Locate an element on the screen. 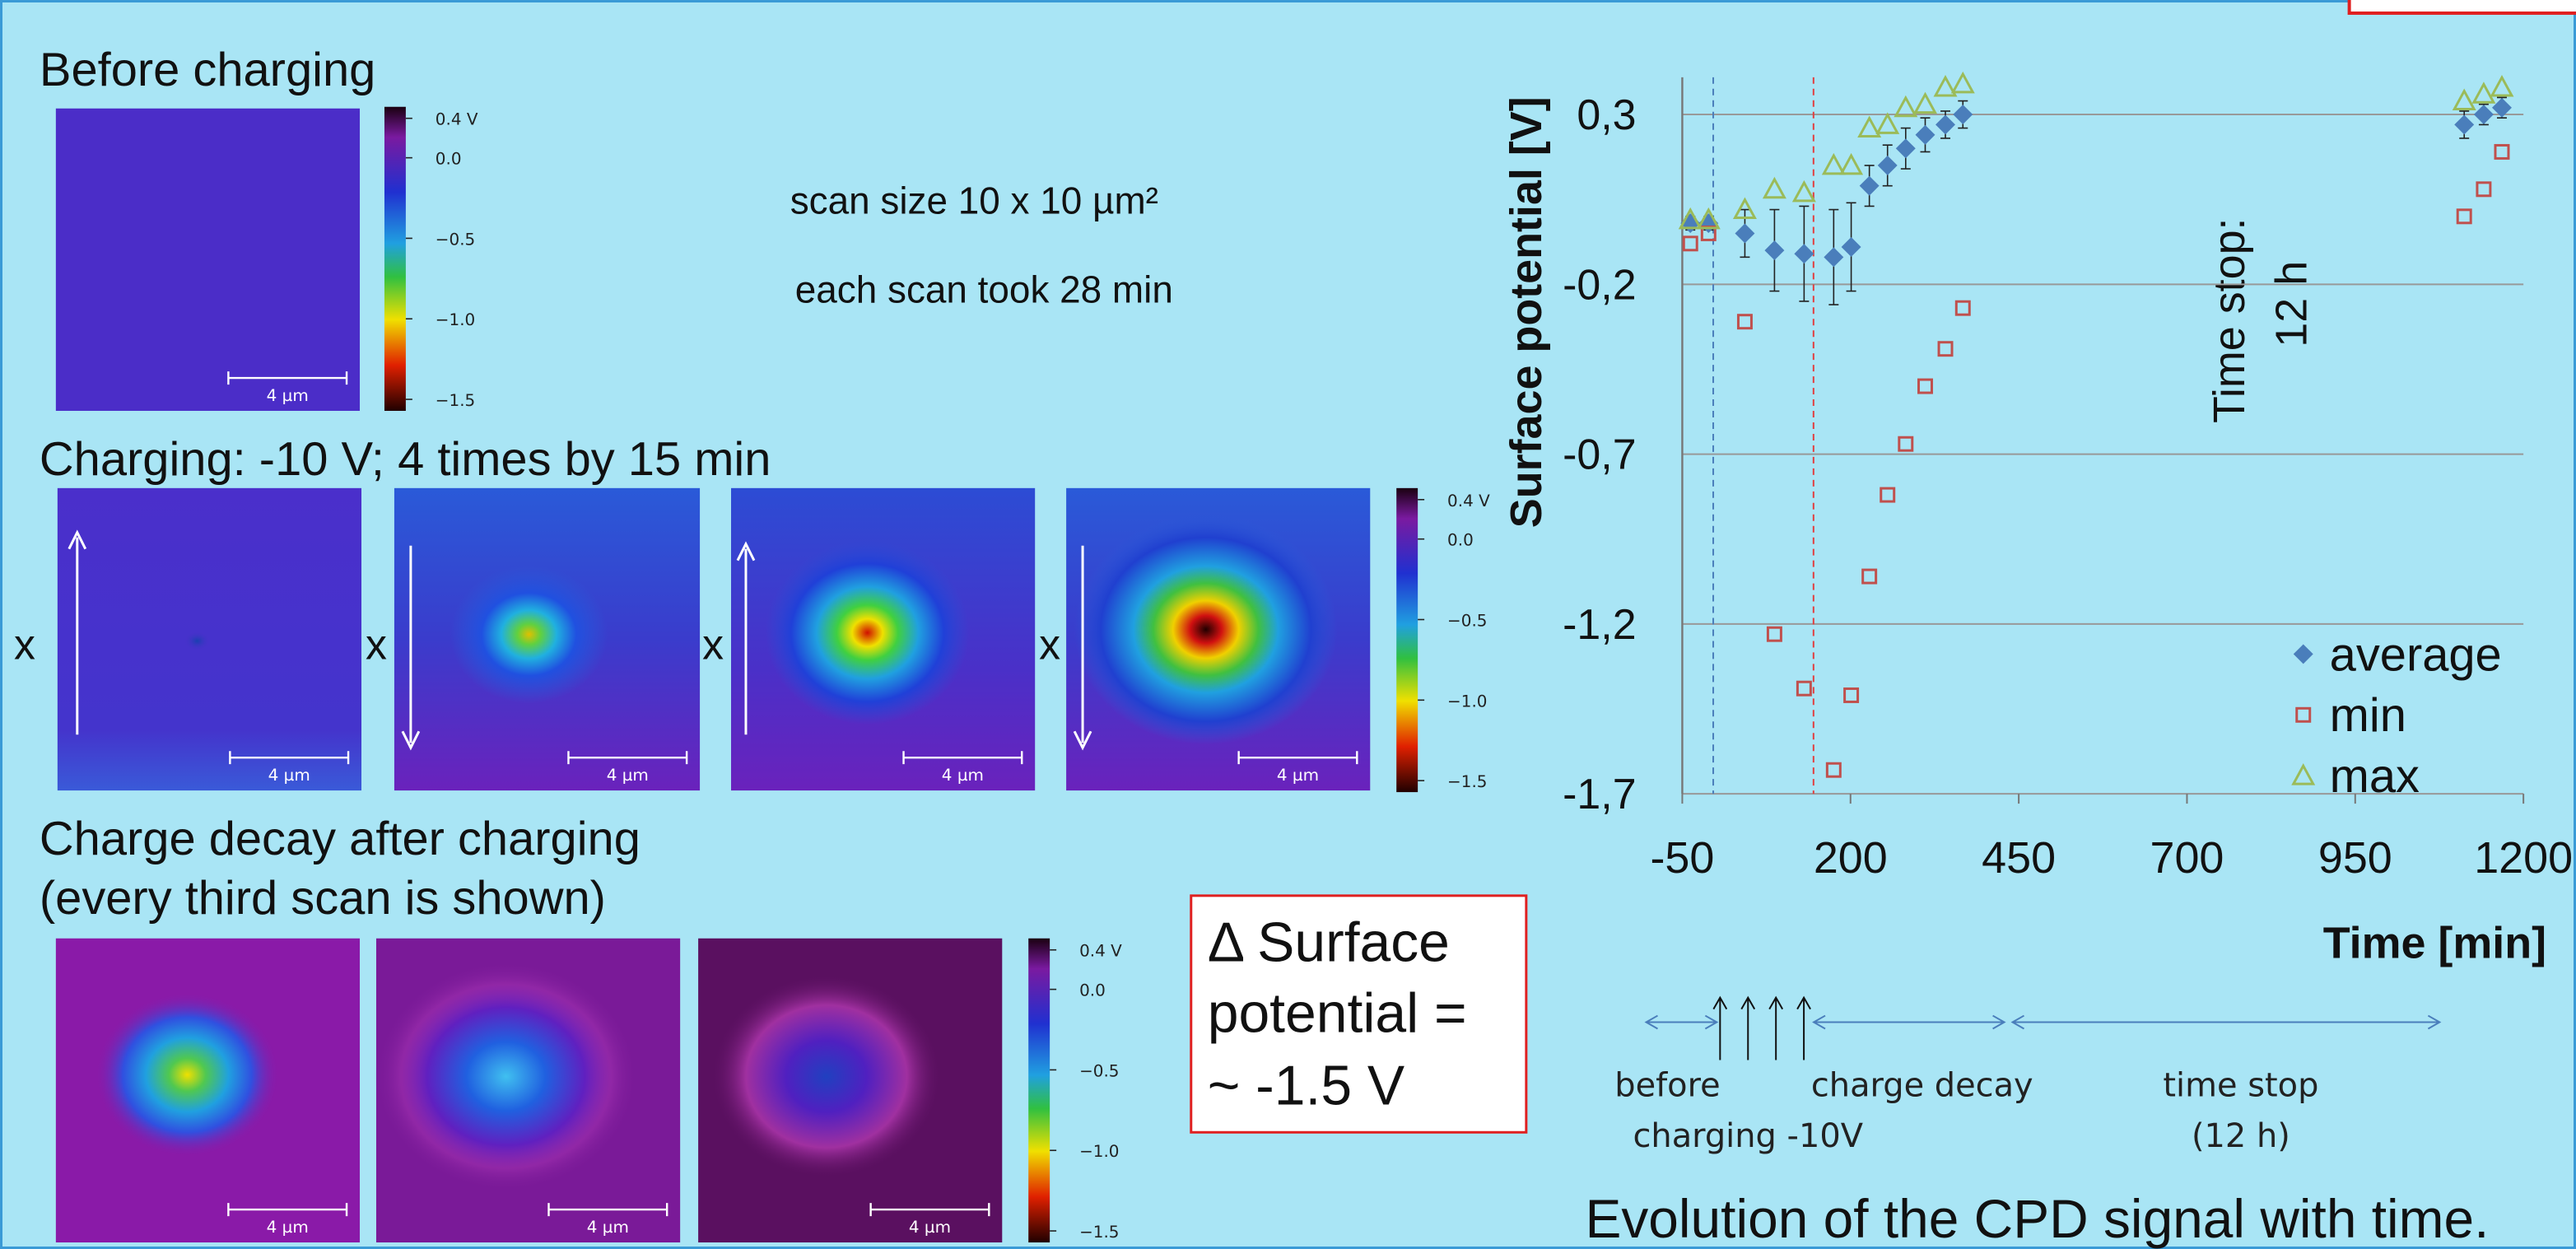 This screenshot has height=1249, width=2576. callout-box is located at coordinates (1359, 1014).